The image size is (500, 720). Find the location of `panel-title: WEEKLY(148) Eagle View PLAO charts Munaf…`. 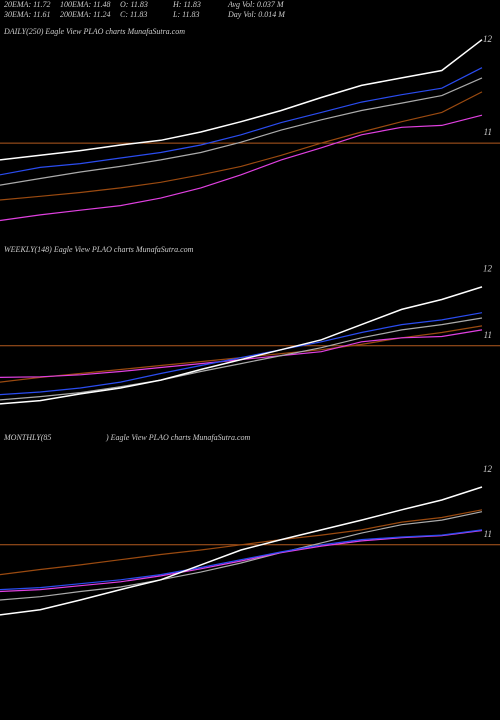

panel-title: WEEKLY(148) Eagle View PLAO charts Munaf… is located at coordinates (99, 249).